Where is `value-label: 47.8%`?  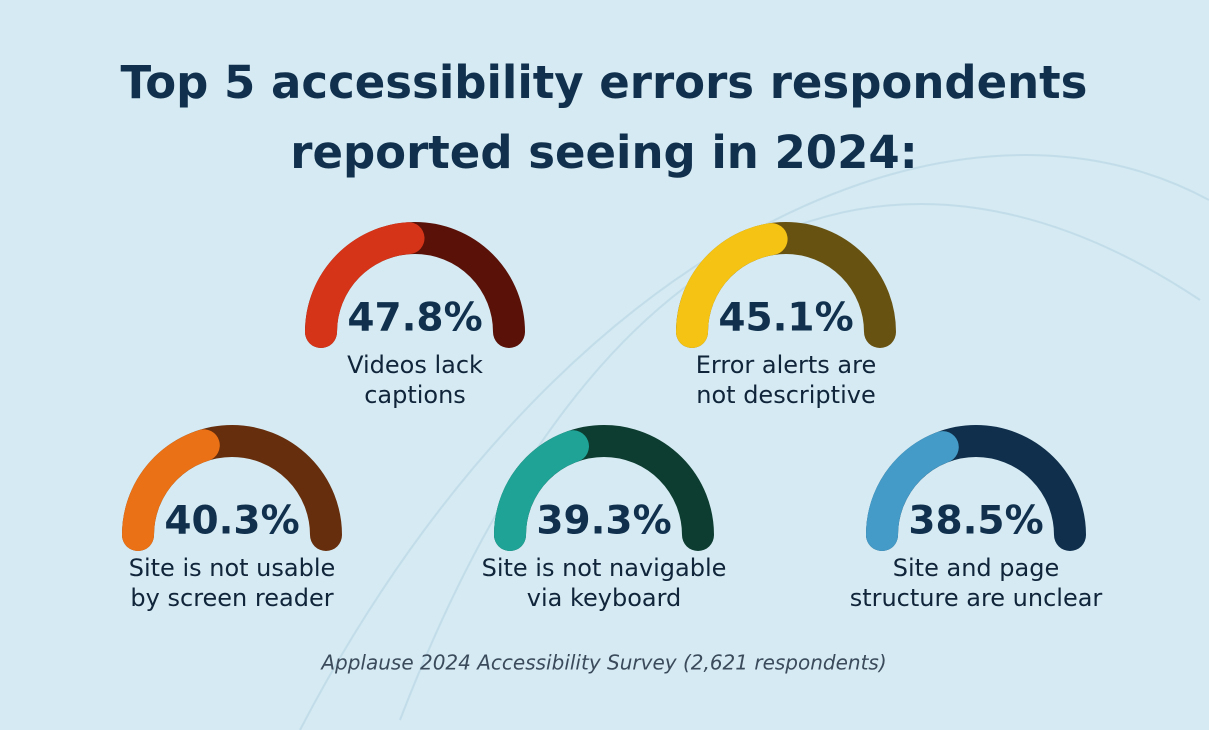
value-label: 47.8% is located at coordinates (414, 318).